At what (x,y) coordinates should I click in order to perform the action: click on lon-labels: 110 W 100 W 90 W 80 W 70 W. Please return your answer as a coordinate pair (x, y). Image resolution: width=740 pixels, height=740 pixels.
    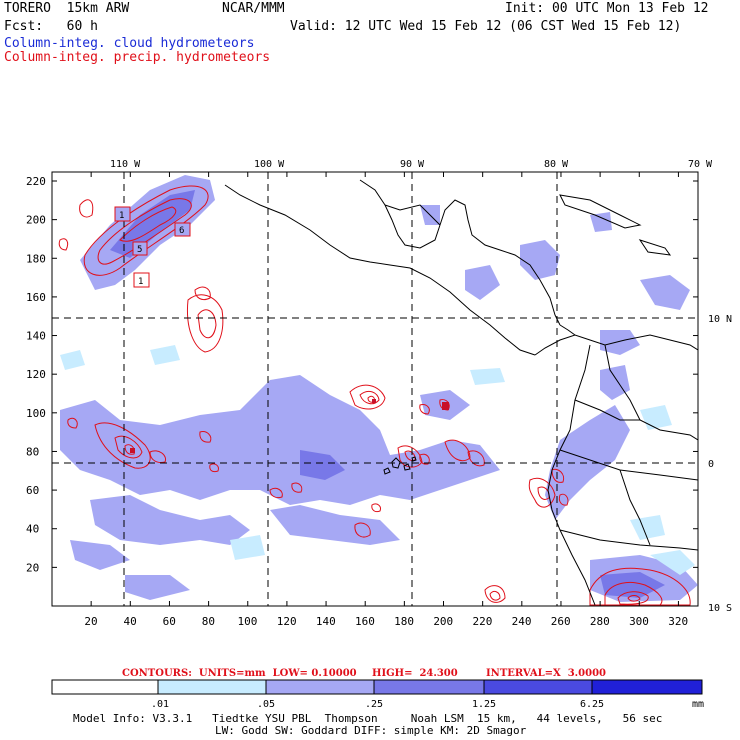
    Looking at the image, I should click on (411, 164).